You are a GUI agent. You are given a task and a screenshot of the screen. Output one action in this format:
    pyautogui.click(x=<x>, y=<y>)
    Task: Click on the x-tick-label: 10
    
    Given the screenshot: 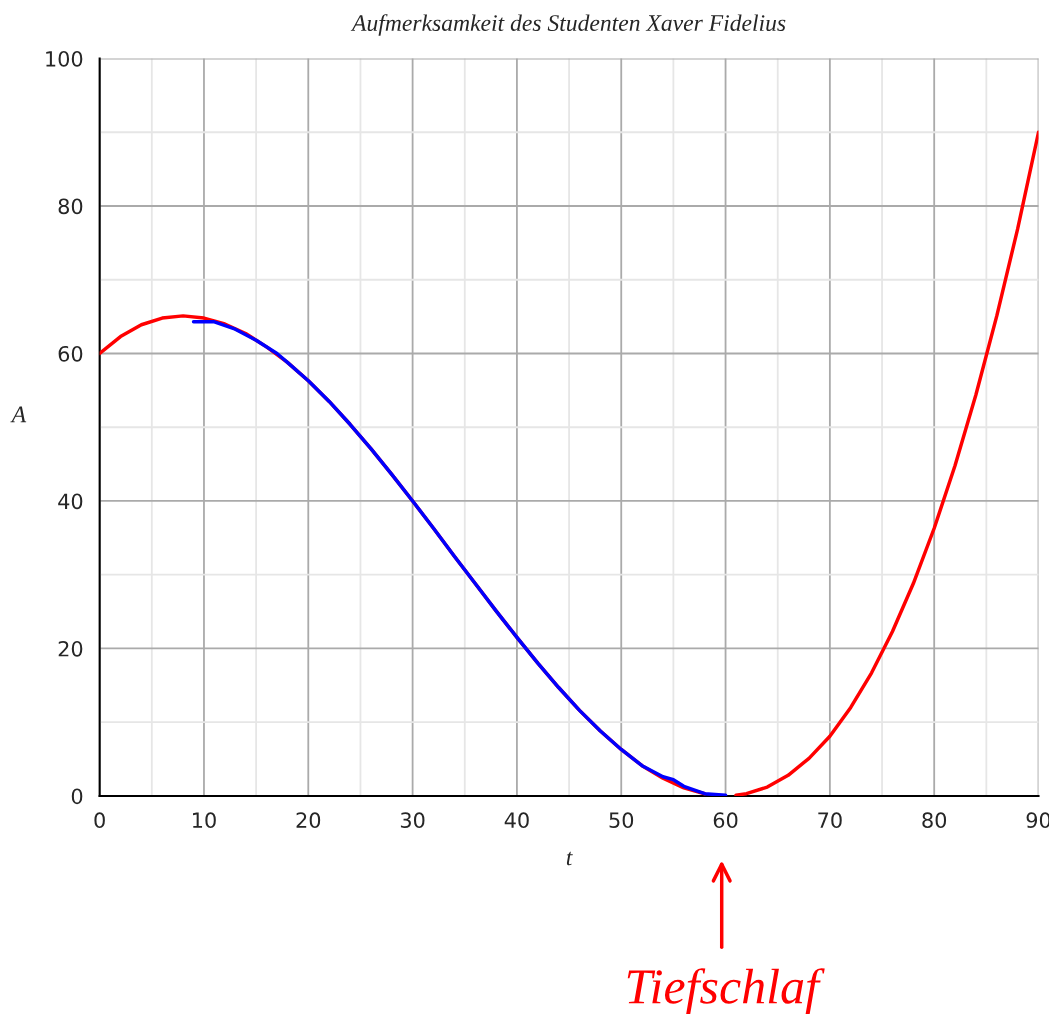 What is the action you would take?
    pyautogui.click(x=204, y=820)
    